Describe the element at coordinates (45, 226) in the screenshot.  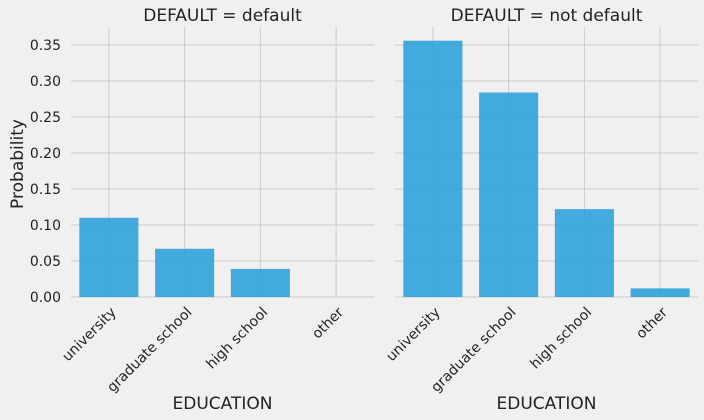
I see `y-tick-label: 0.10` at that location.